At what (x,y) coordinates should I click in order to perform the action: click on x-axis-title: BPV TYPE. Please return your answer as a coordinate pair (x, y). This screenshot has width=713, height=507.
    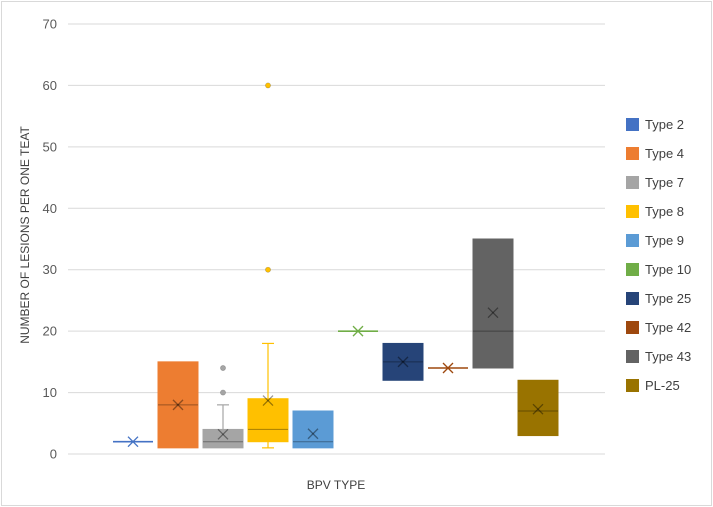
    Looking at the image, I should click on (336, 485).